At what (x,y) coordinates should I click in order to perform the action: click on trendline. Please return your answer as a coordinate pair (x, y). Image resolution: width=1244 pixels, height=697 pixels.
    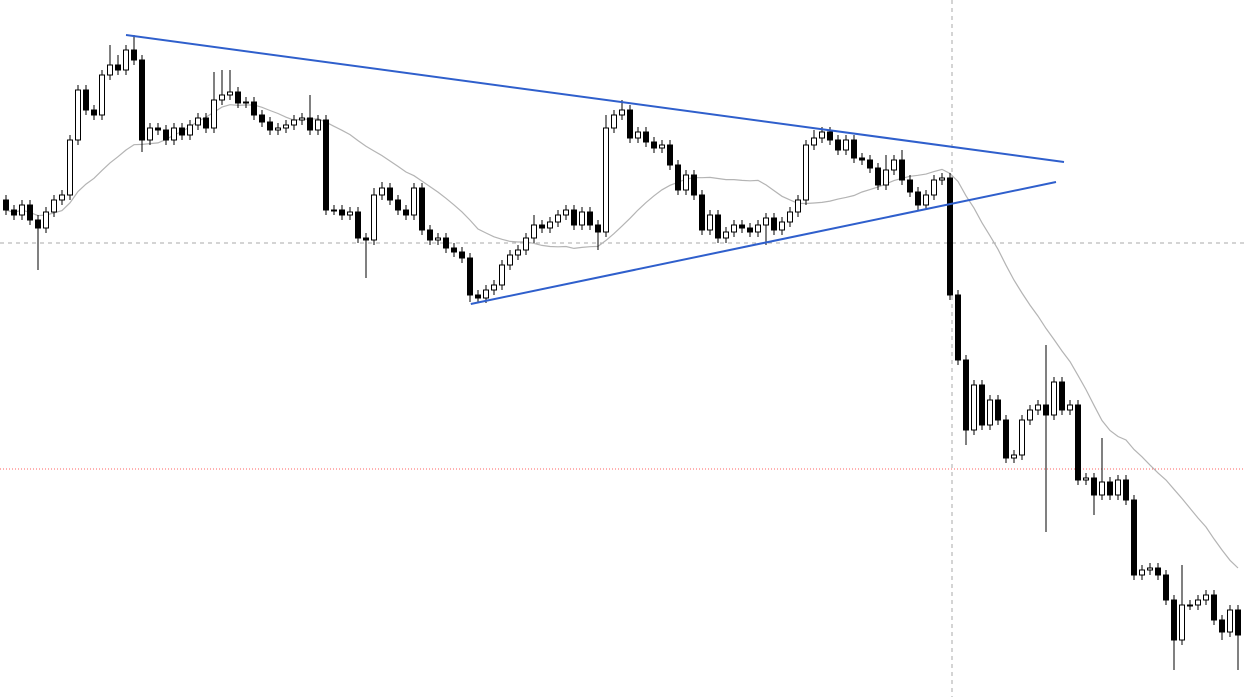
    Looking at the image, I should click on (763, 243).